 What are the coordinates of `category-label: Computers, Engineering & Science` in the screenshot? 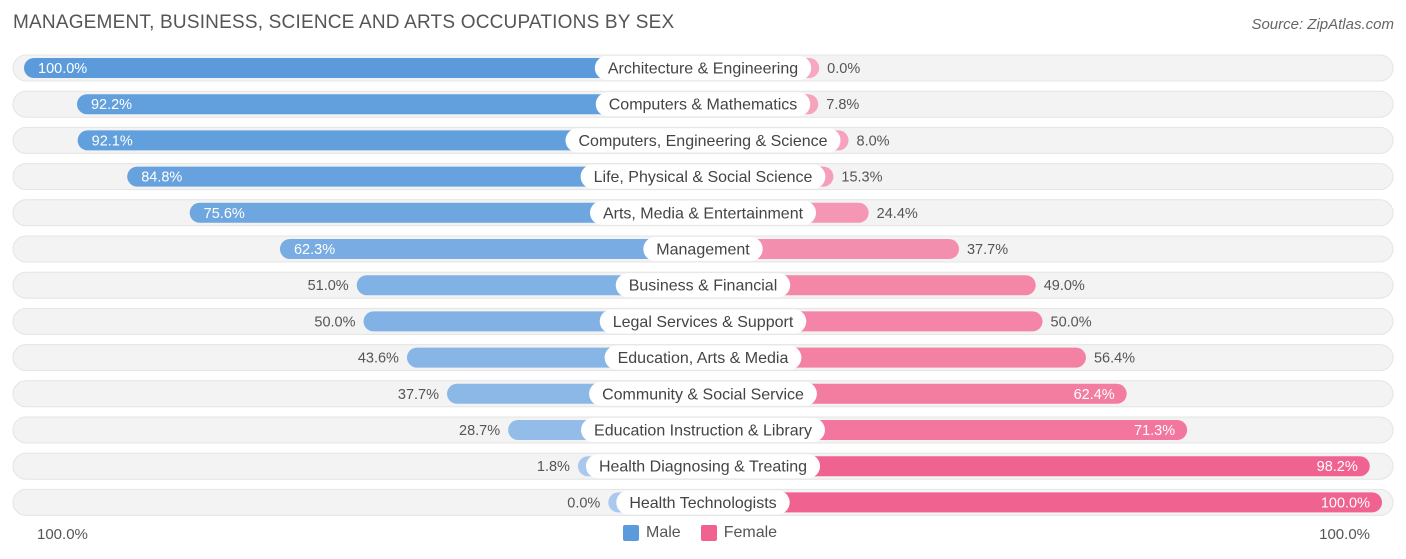 It's located at (702, 141).